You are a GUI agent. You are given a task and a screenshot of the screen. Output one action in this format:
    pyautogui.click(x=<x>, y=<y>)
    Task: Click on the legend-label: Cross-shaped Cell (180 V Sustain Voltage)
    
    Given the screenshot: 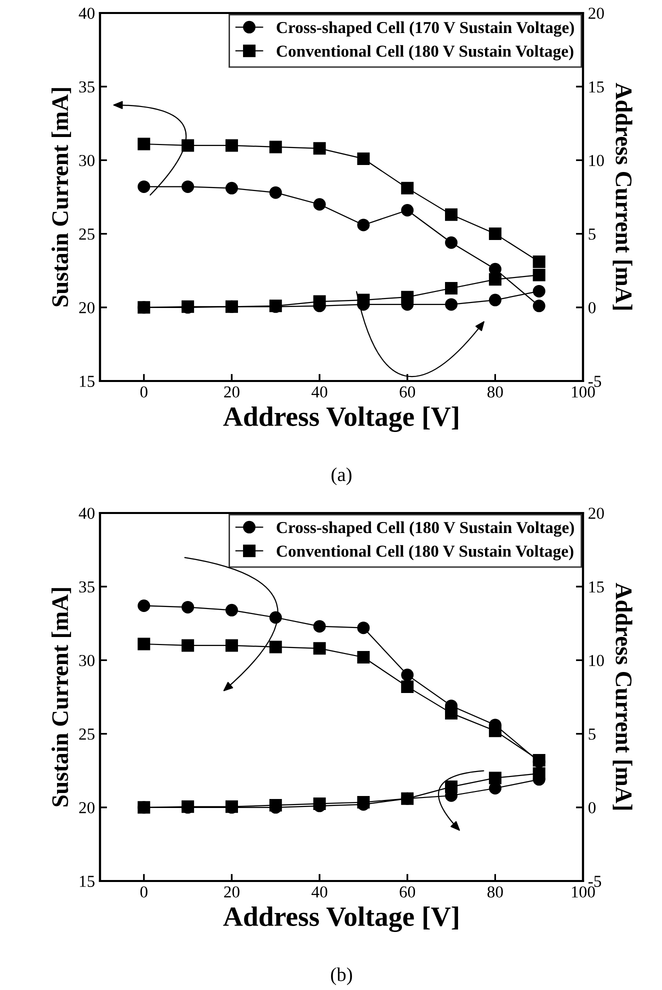 What is the action you would take?
    pyautogui.click(x=425, y=529)
    